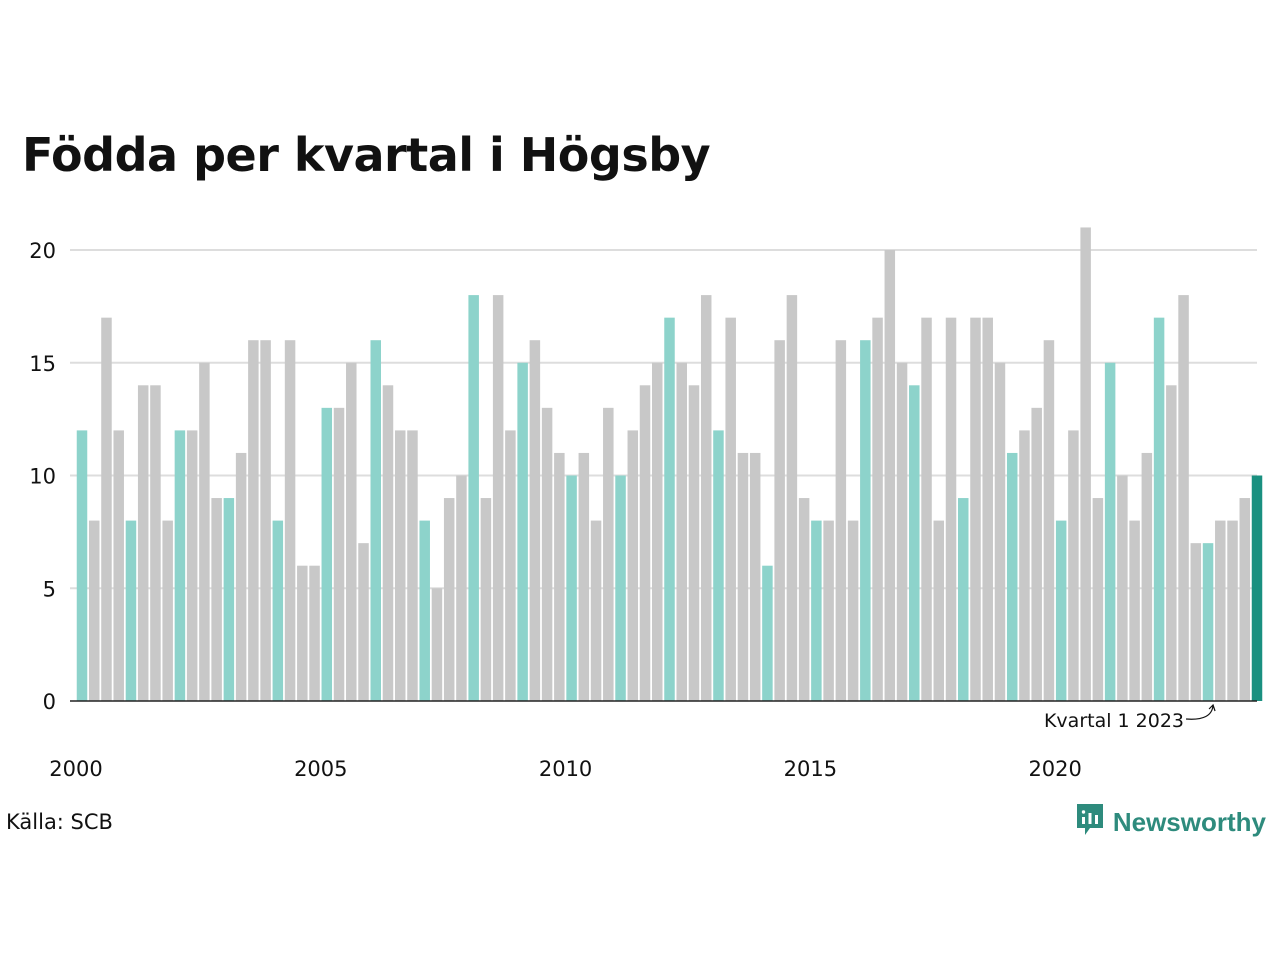 Image resolution: width=1280 pixels, height=960 pixels. I want to click on bar-2020-q2, so click(1073, 565).